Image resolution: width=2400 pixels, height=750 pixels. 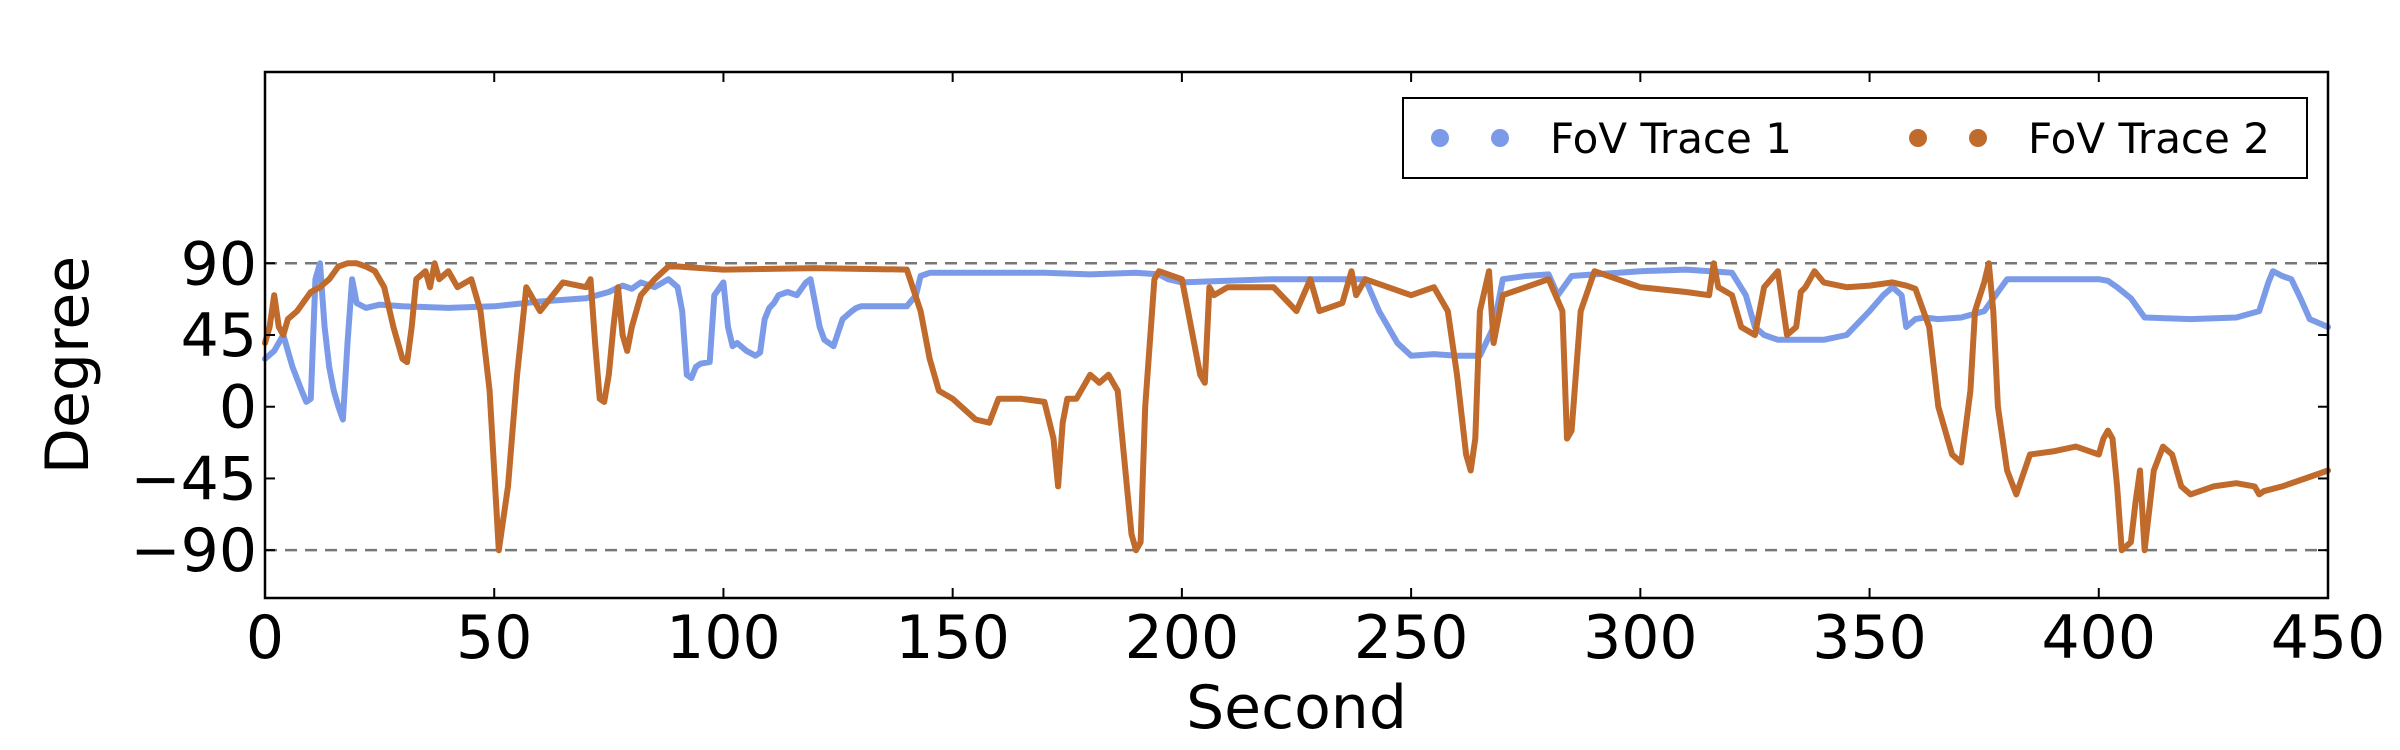 I want to click on x-tick-label: 50, so click(x=494, y=638).